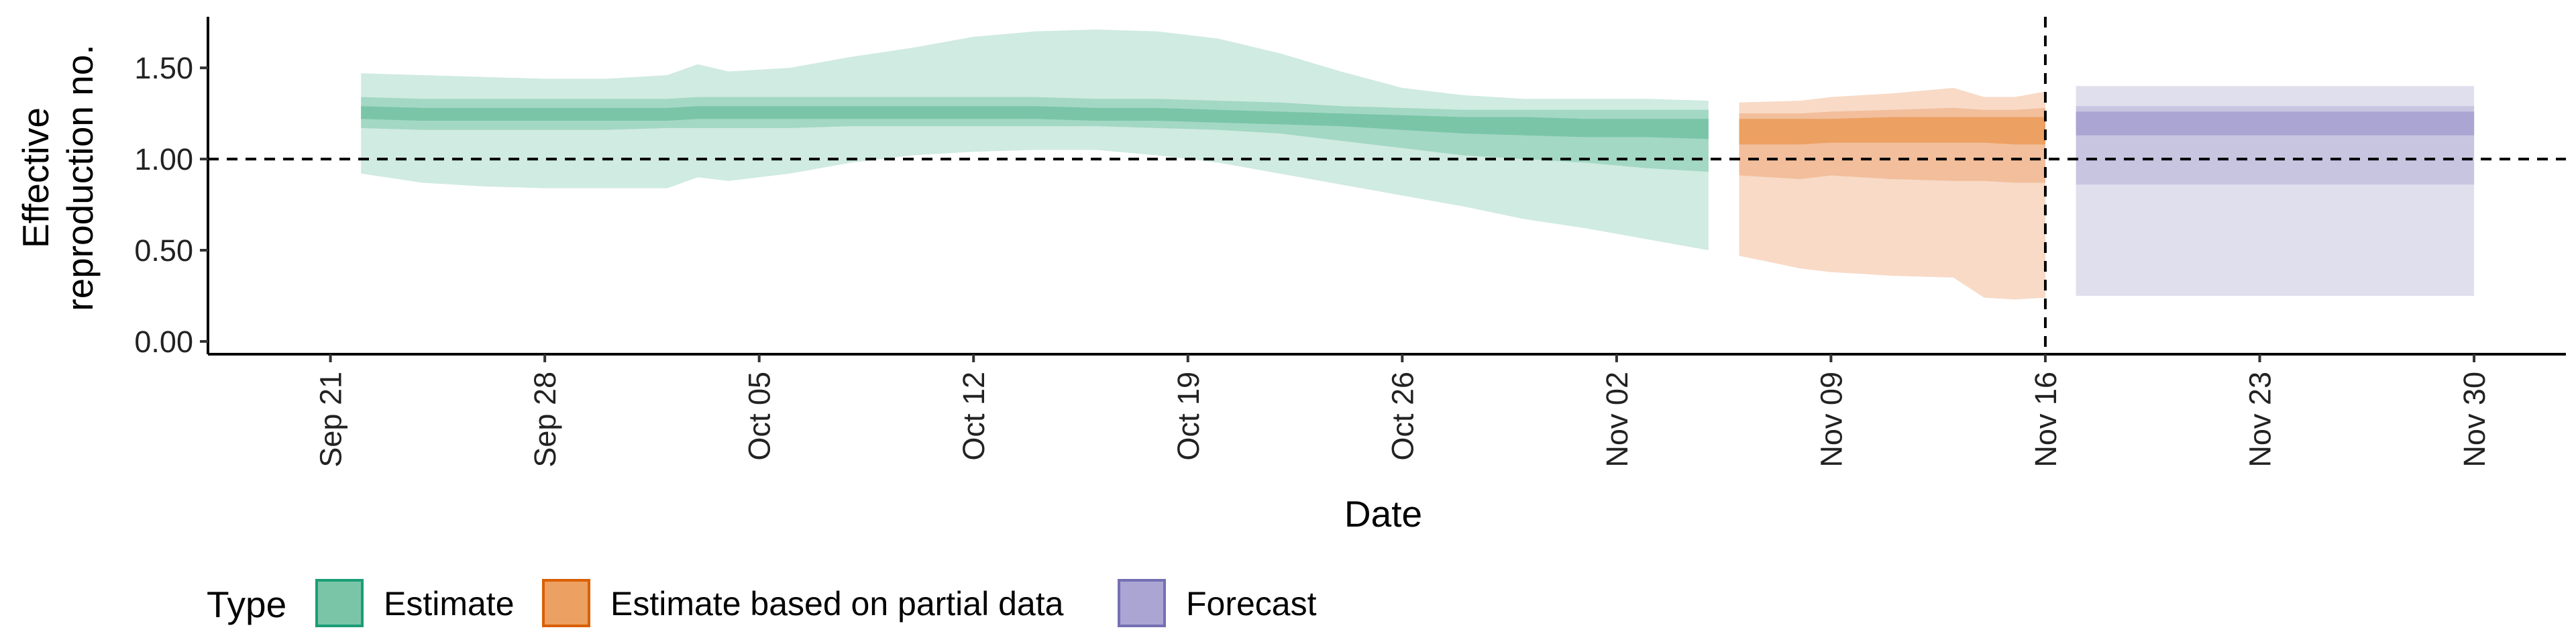 The width and height of the screenshot is (2576, 644). I want to click on y-tick-label: 0.00, so click(163, 342).